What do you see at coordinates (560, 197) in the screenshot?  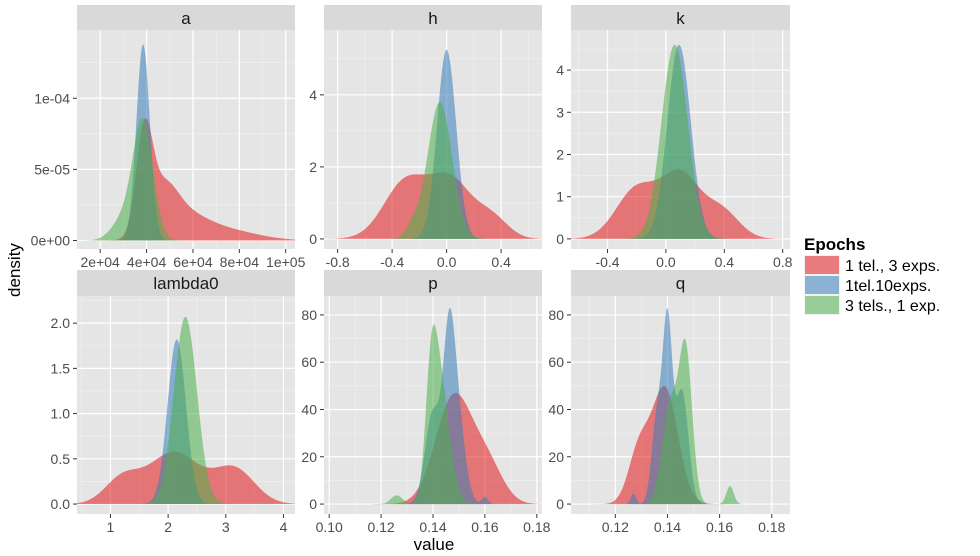 I see `y-tick-label: 1` at bounding box center [560, 197].